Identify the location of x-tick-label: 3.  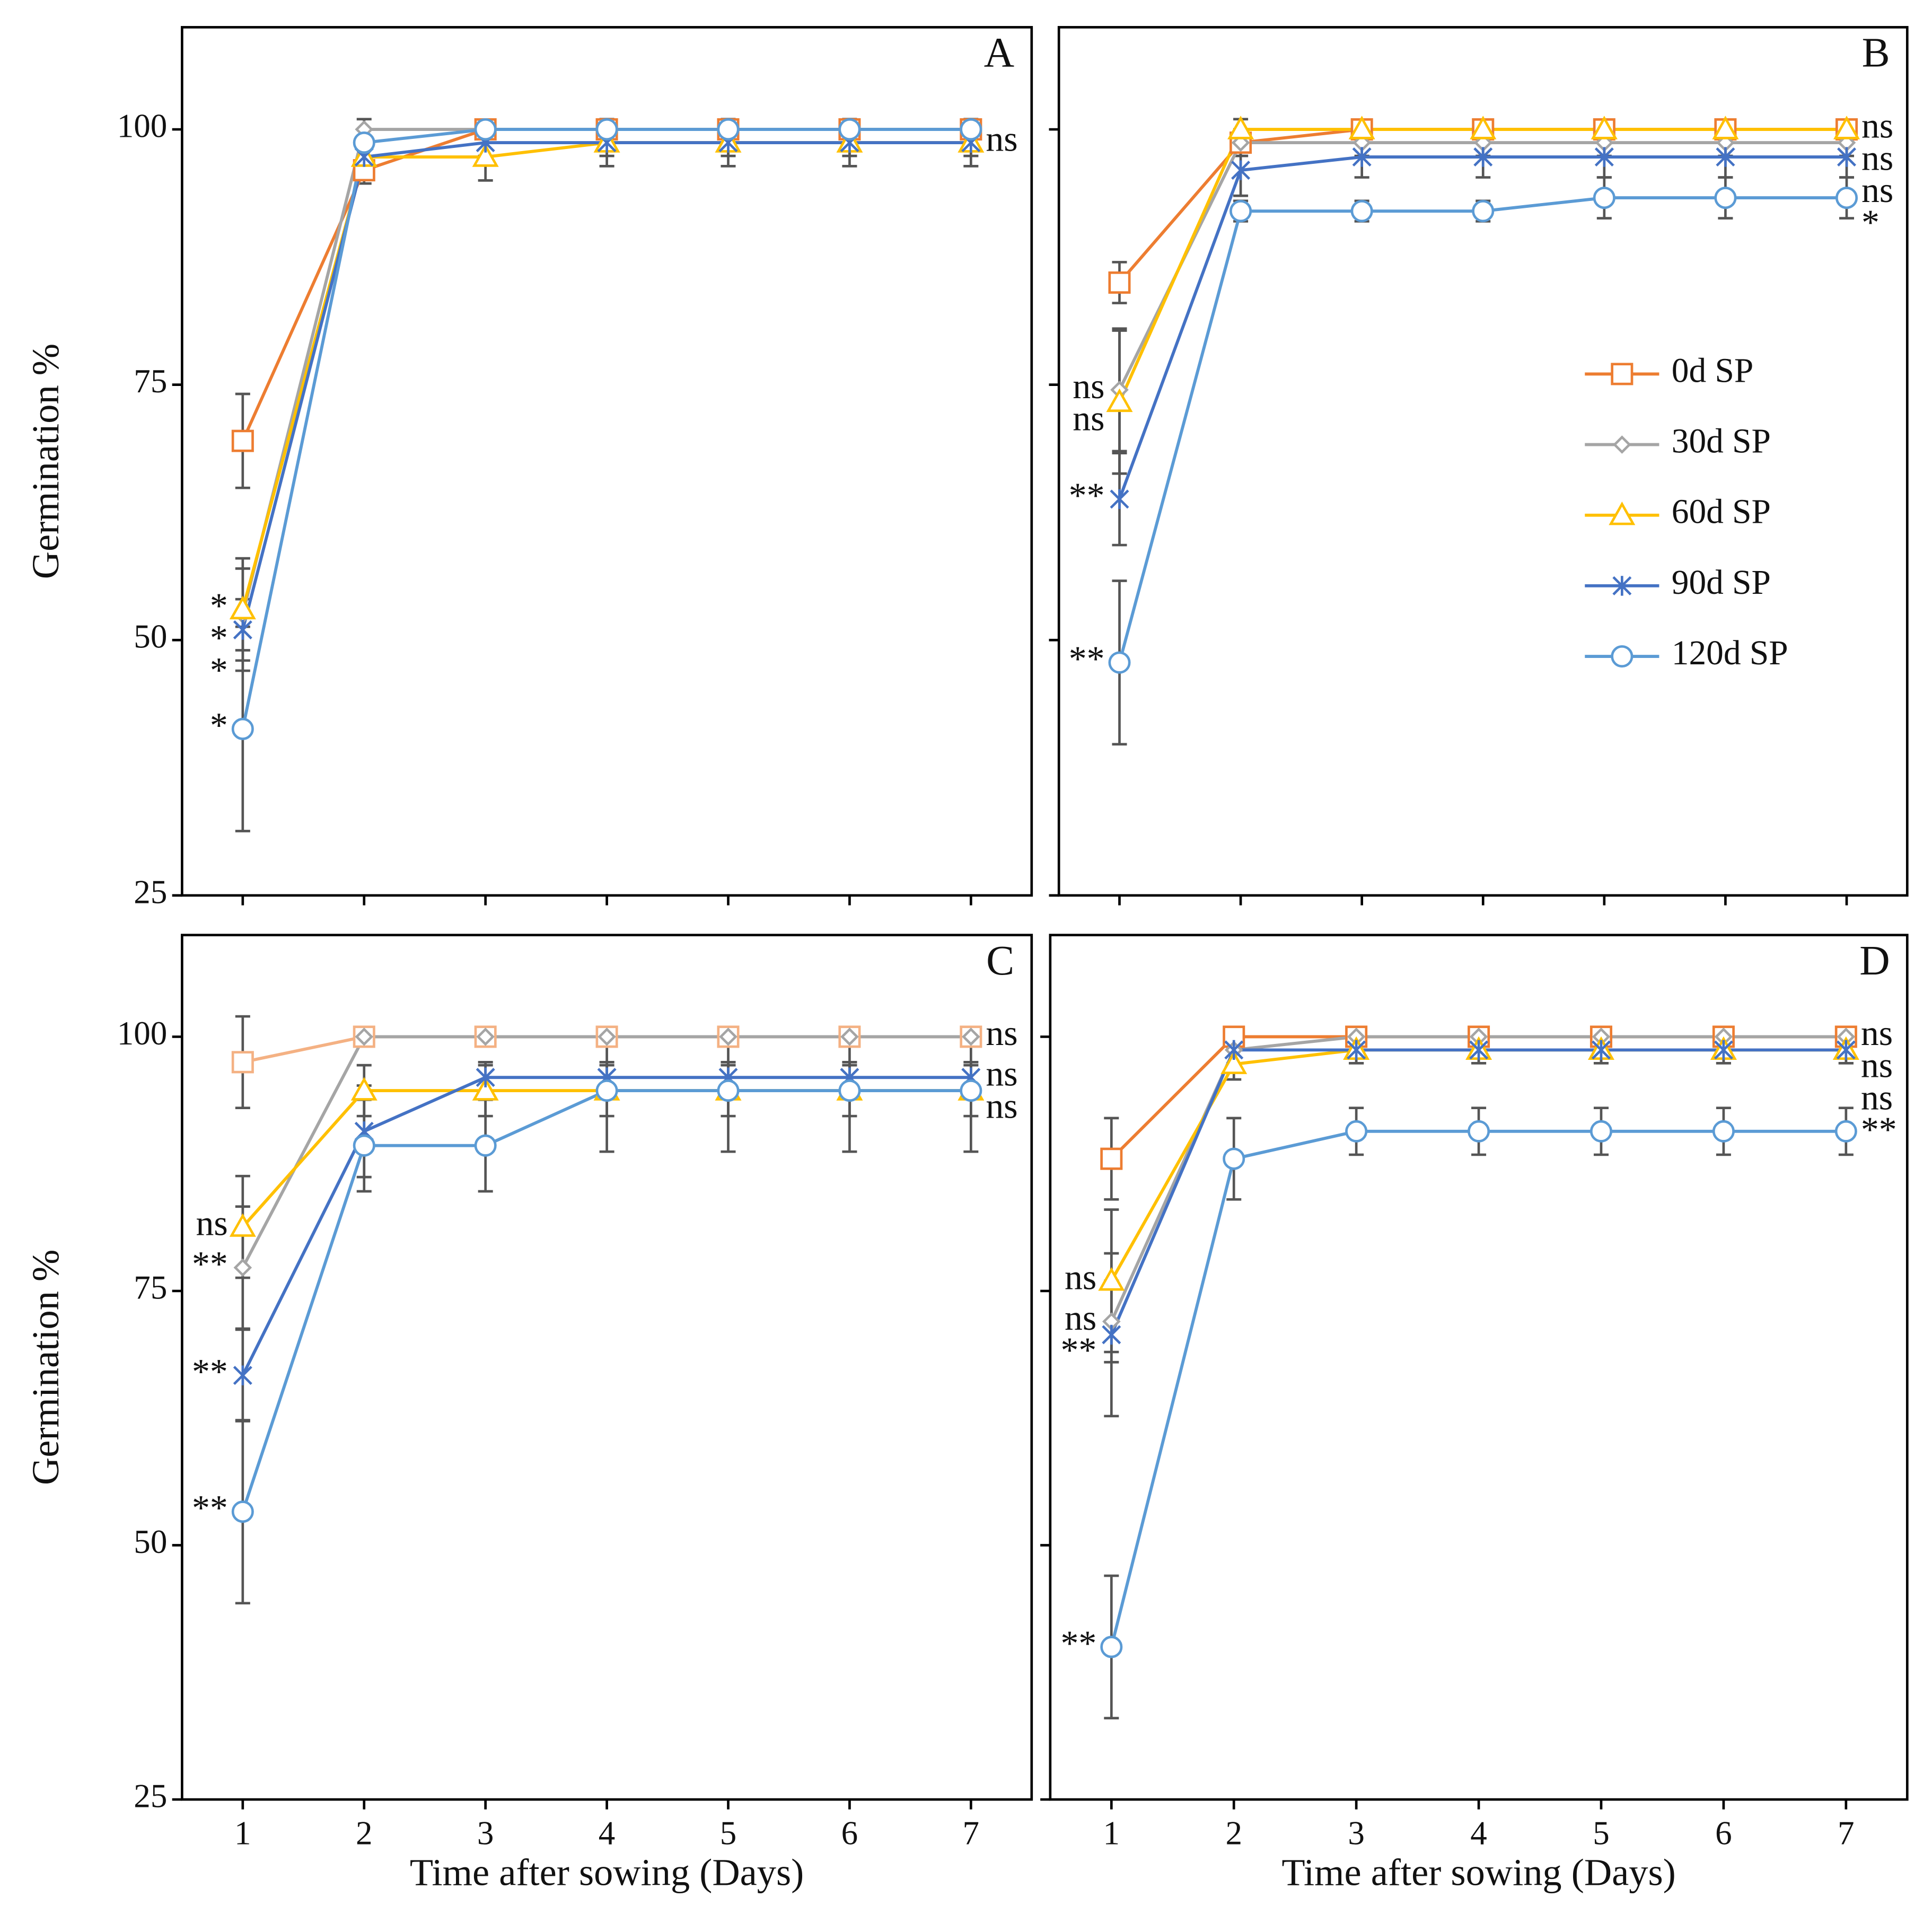
(1356, 1833).